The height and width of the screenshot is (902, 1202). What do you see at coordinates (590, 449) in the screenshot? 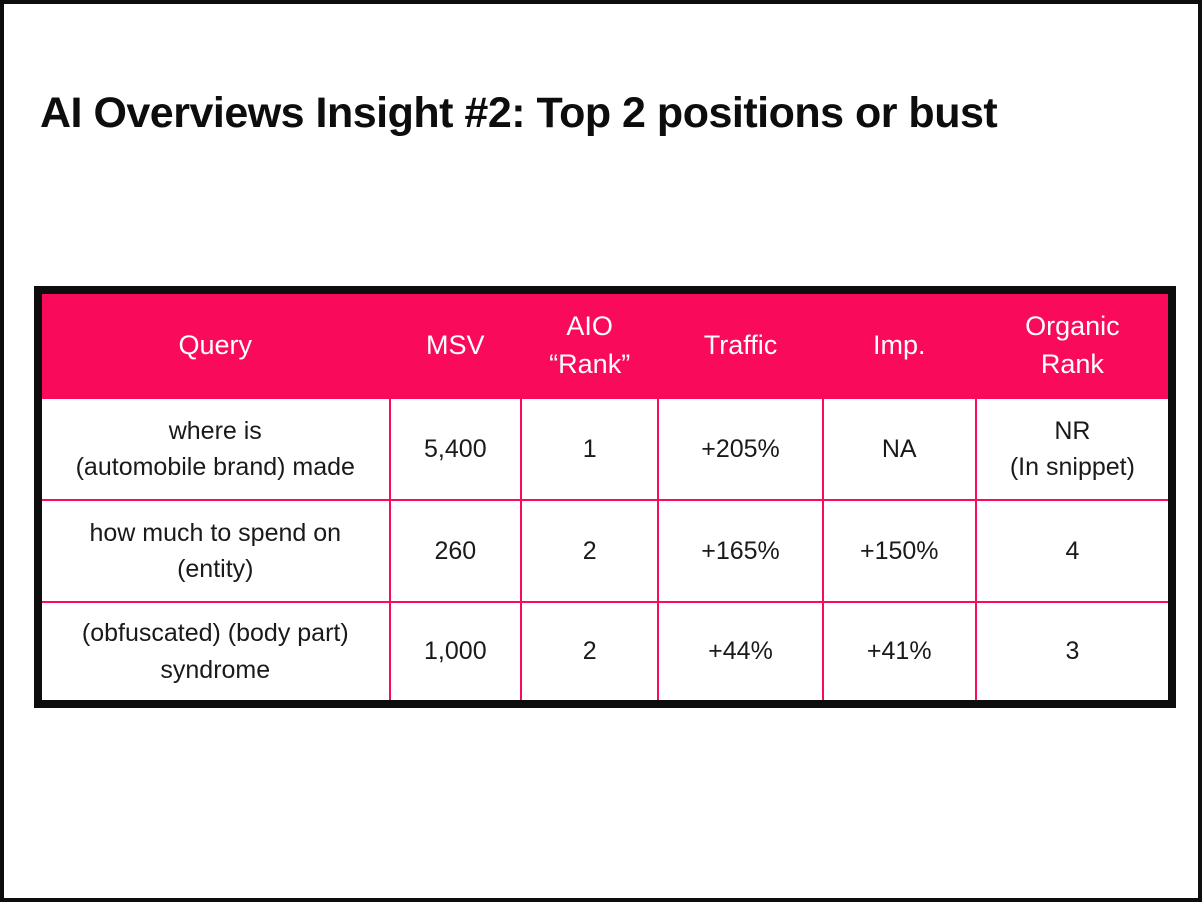
I see `cell-aio-rank: 1` at bounding box center [590, 449].